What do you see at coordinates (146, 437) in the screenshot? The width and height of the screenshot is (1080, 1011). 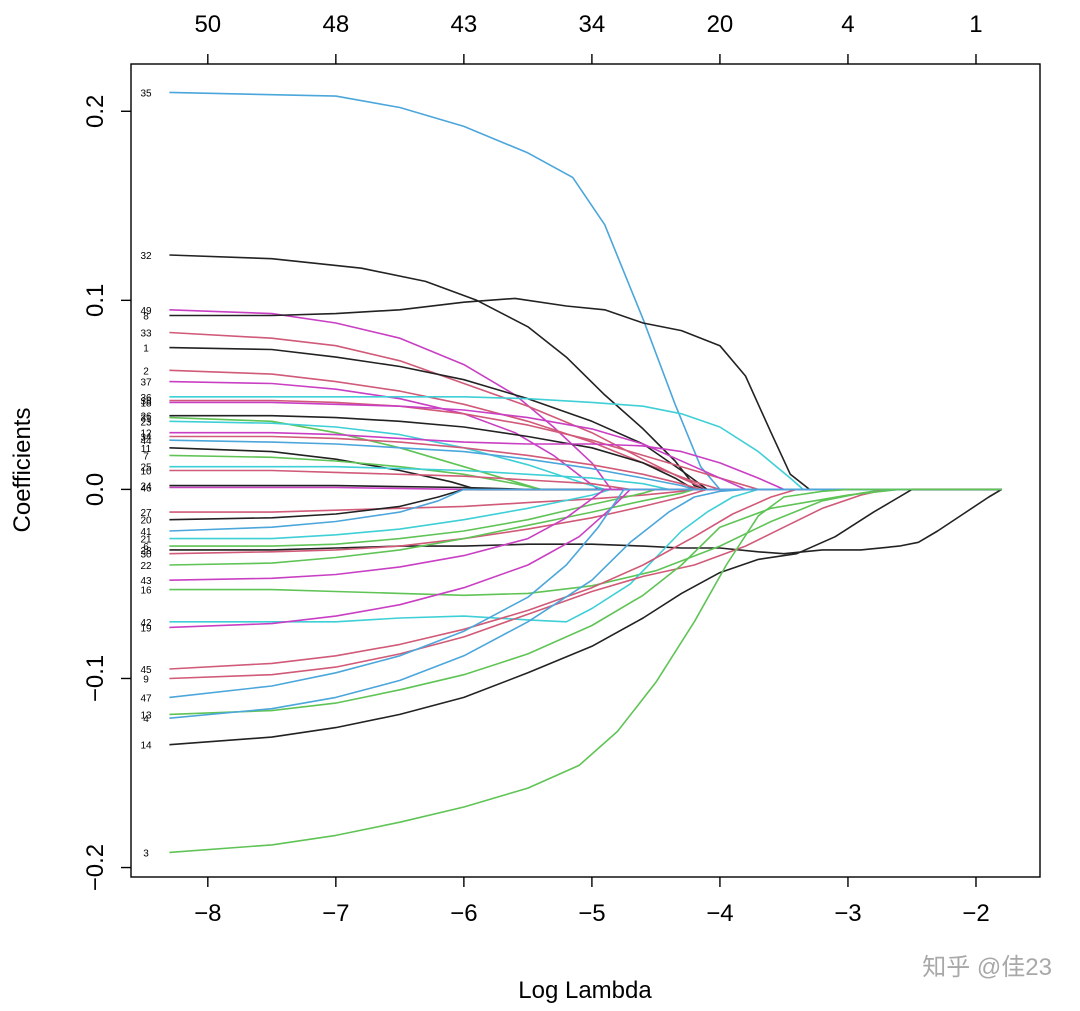 I see `series-label-34: 34` at bounding box center [146, 437].